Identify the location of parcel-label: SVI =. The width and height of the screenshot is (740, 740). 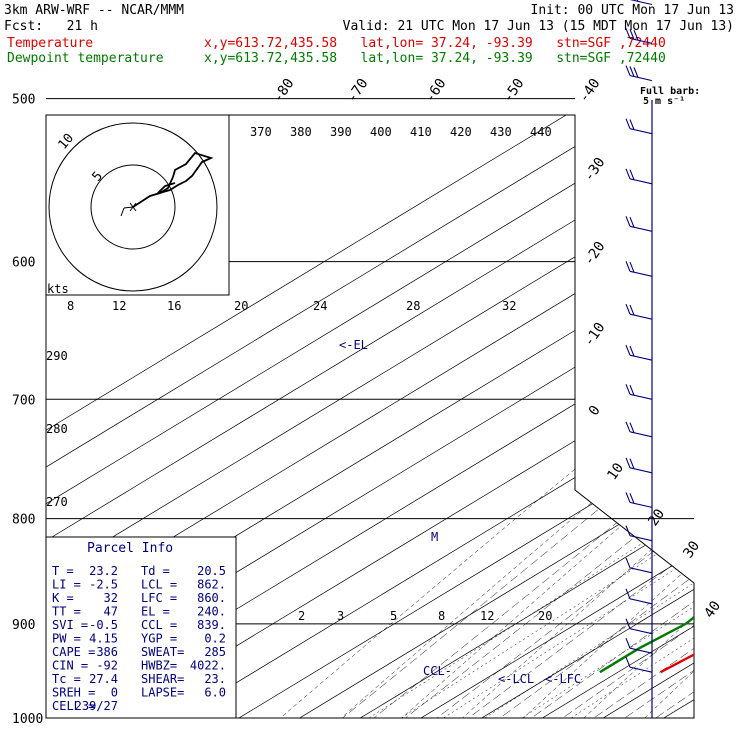
(70, 625).